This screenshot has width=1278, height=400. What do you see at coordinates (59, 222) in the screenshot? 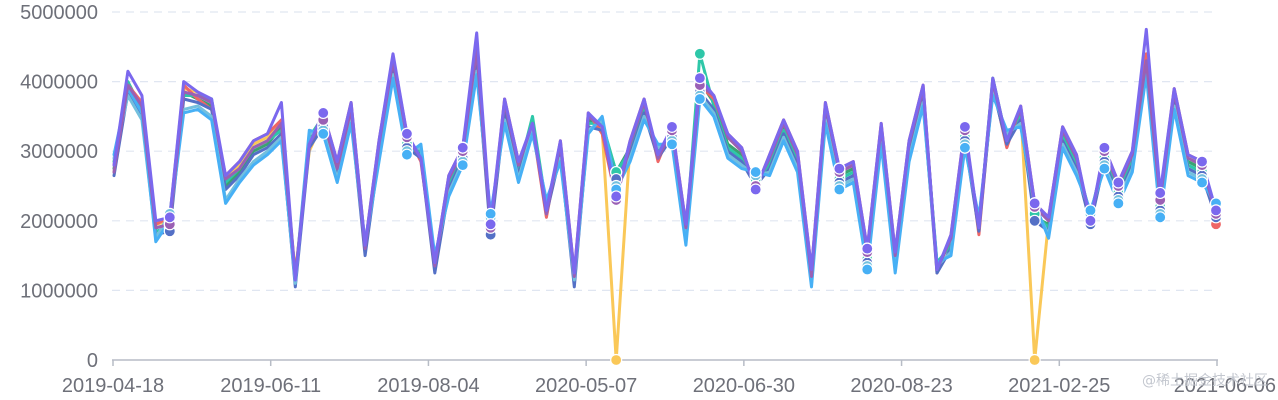
I see `y-tick-label: 2000000` at bounding box center [59, 222].